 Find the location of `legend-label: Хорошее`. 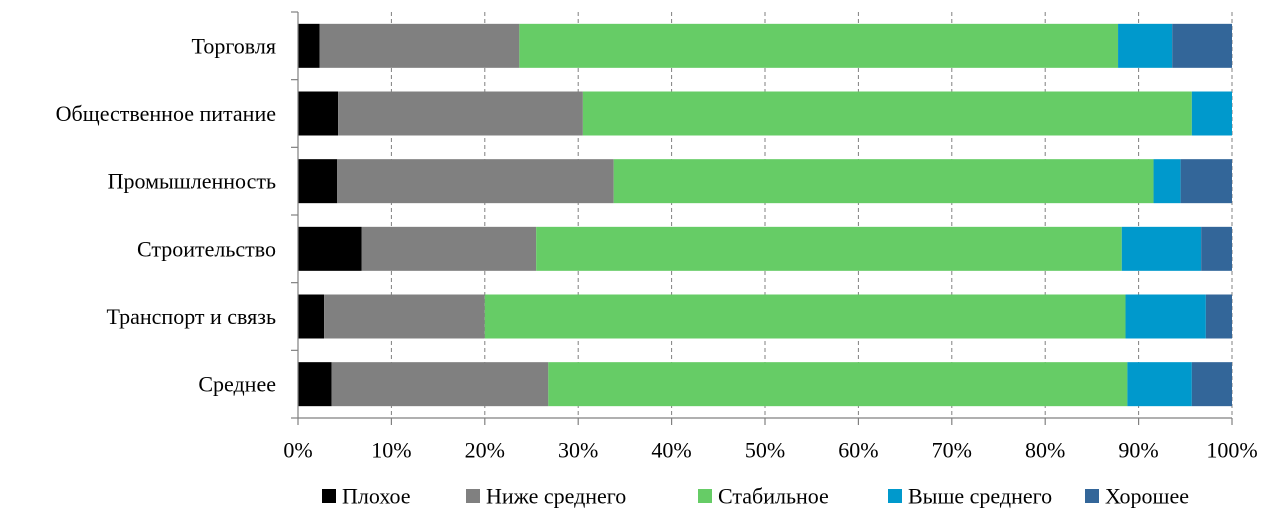

legend-label: Хорошее is located at coordinates (1147, 496).